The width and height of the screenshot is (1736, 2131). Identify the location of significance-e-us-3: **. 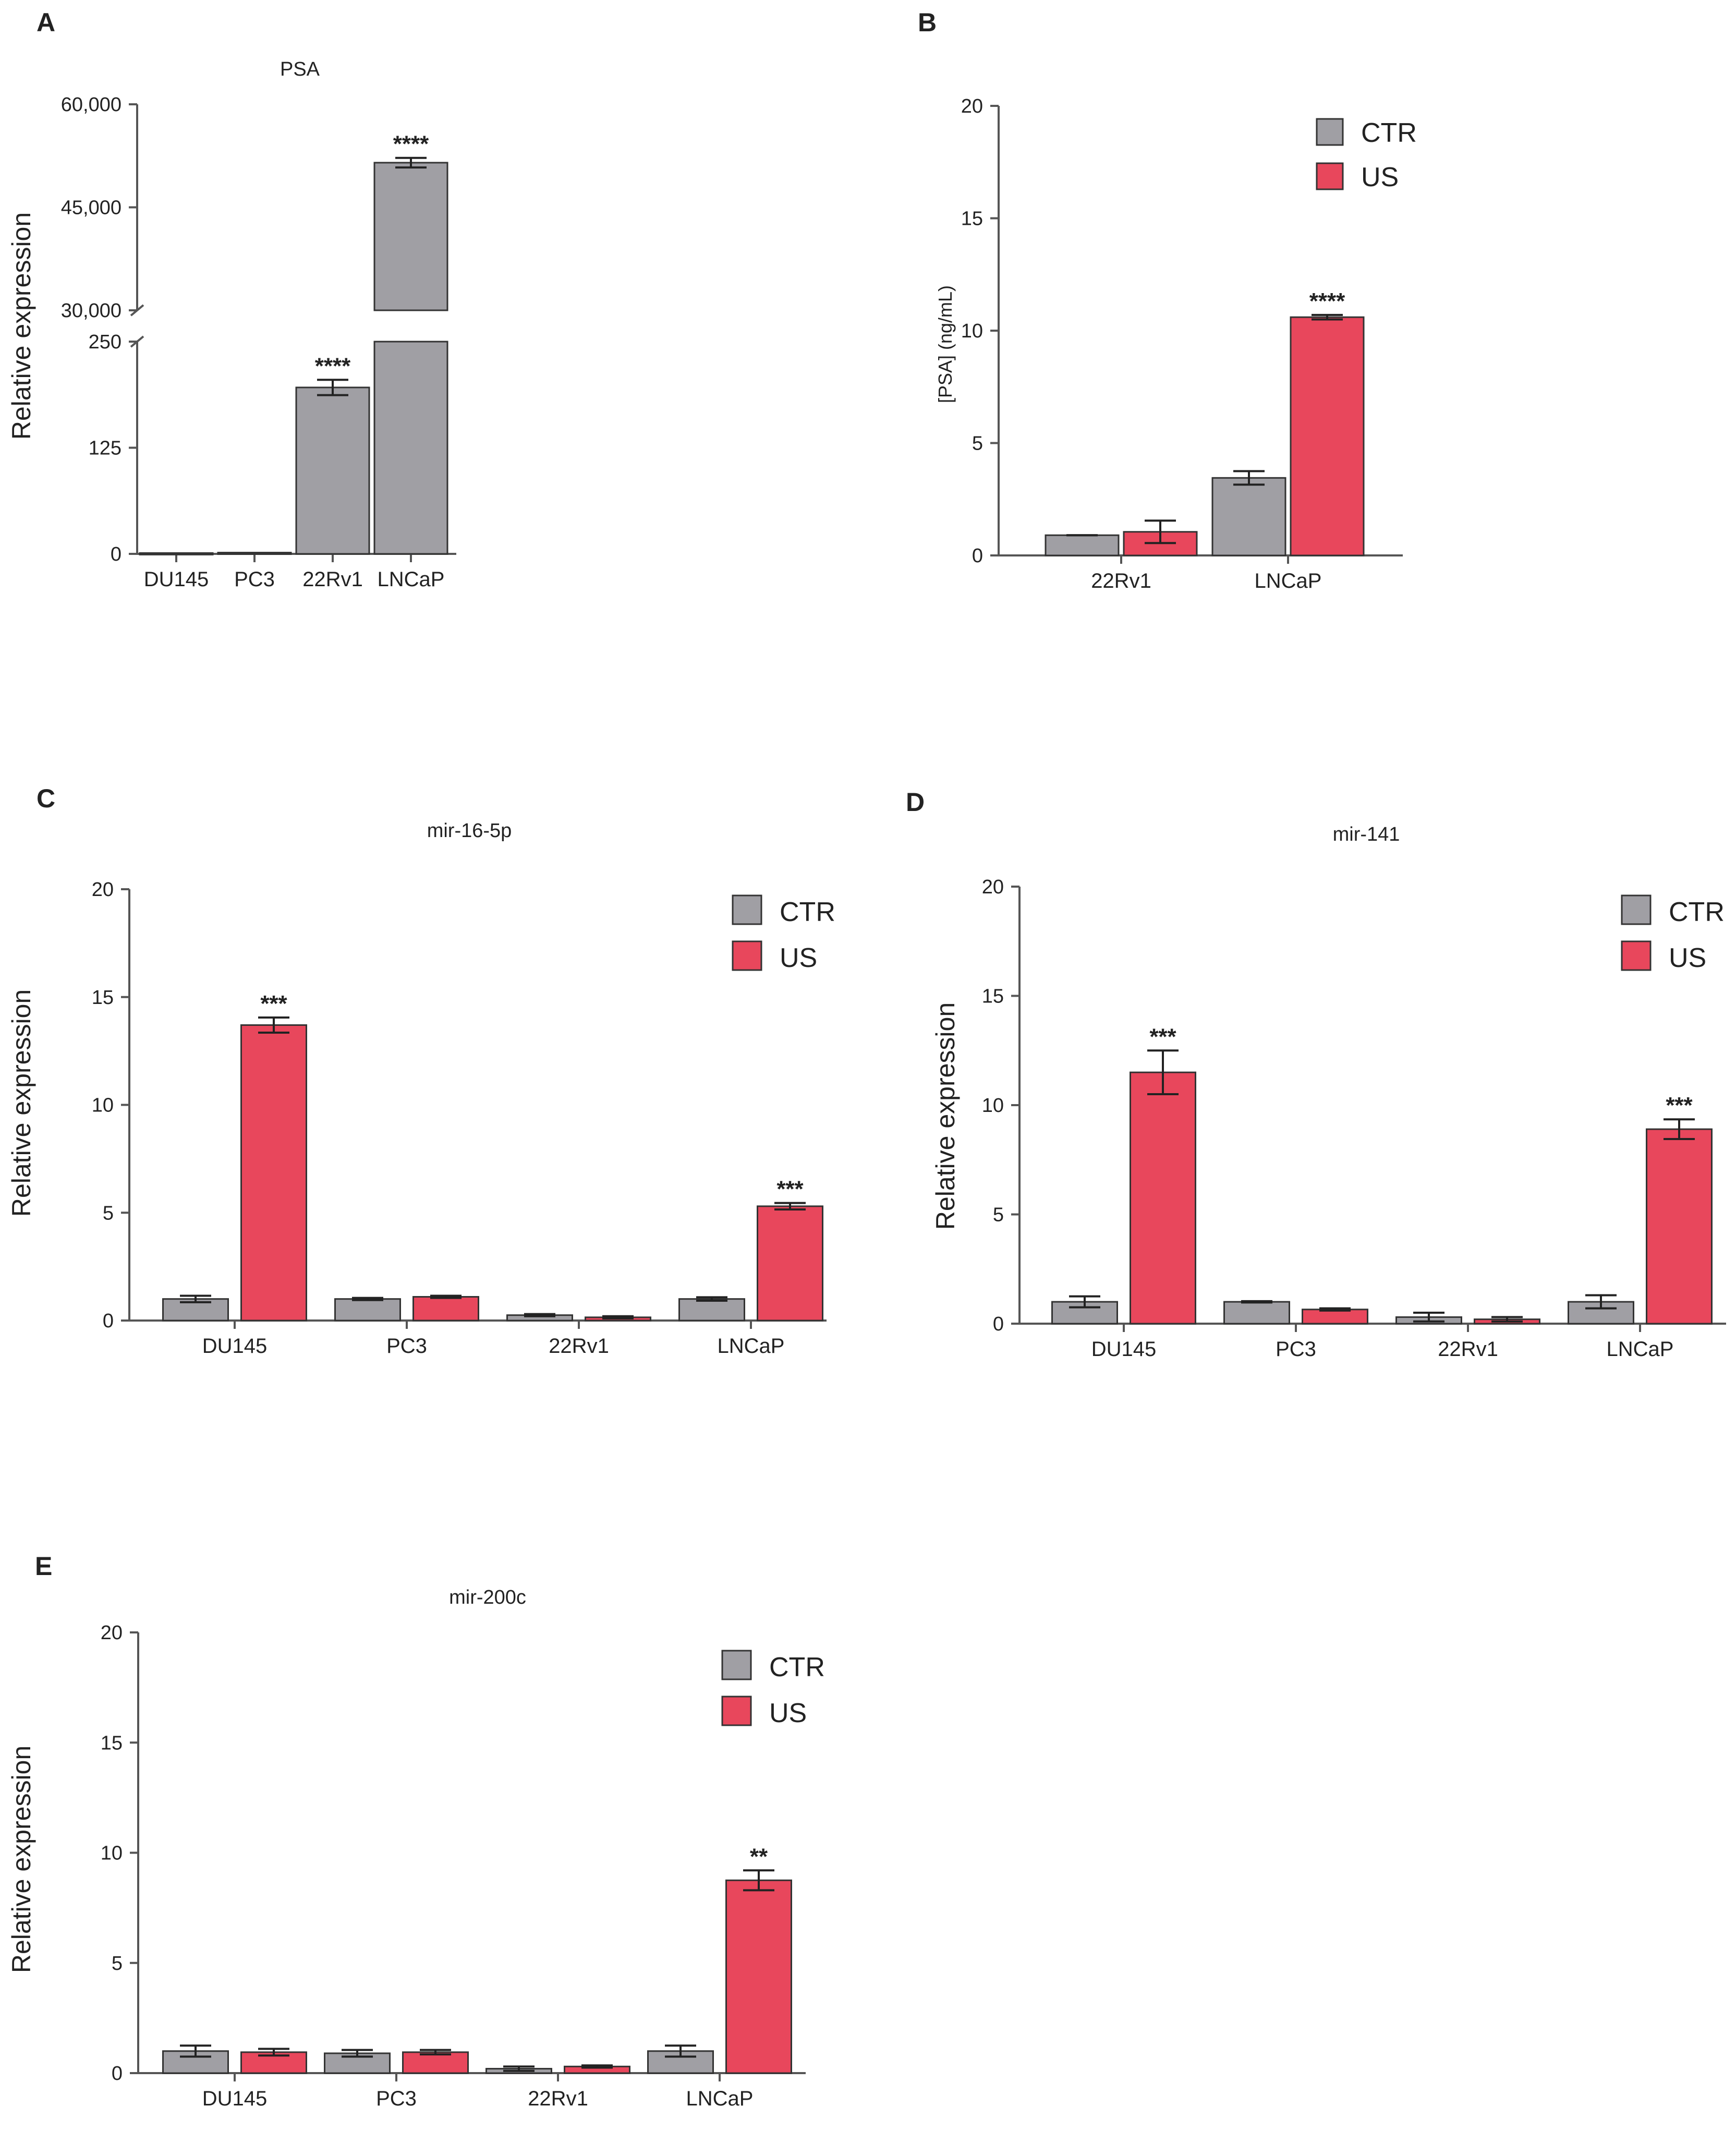
(759, 1856).